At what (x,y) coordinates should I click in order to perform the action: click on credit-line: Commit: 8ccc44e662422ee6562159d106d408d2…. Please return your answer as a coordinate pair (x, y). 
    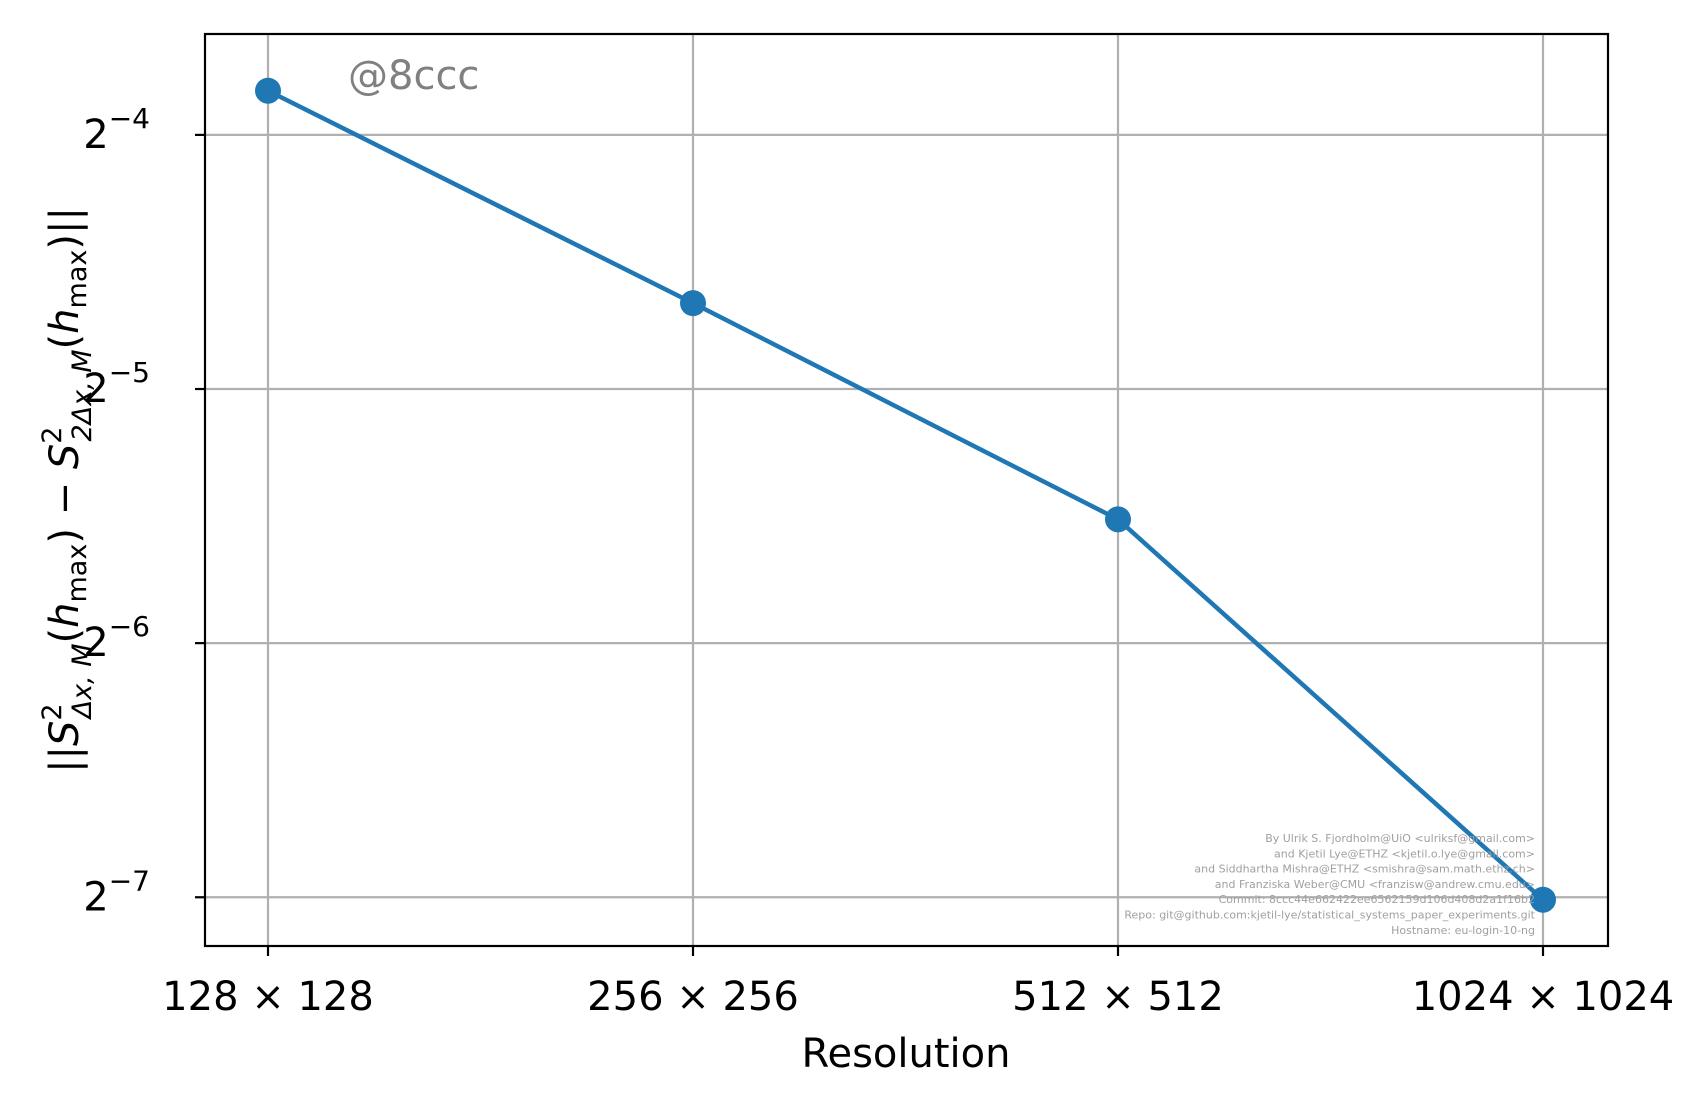
    Looking at the image, I should click on (1377, 899).